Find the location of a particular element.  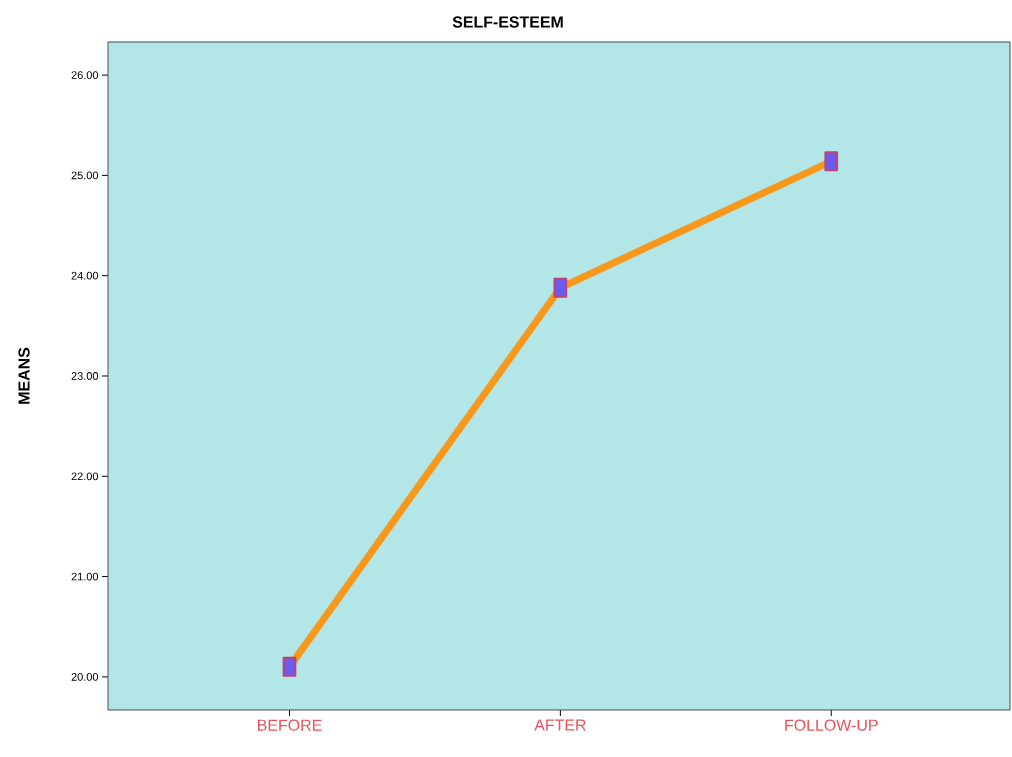

y-tick-label: 22.00 is located at coordinates (85, 476).